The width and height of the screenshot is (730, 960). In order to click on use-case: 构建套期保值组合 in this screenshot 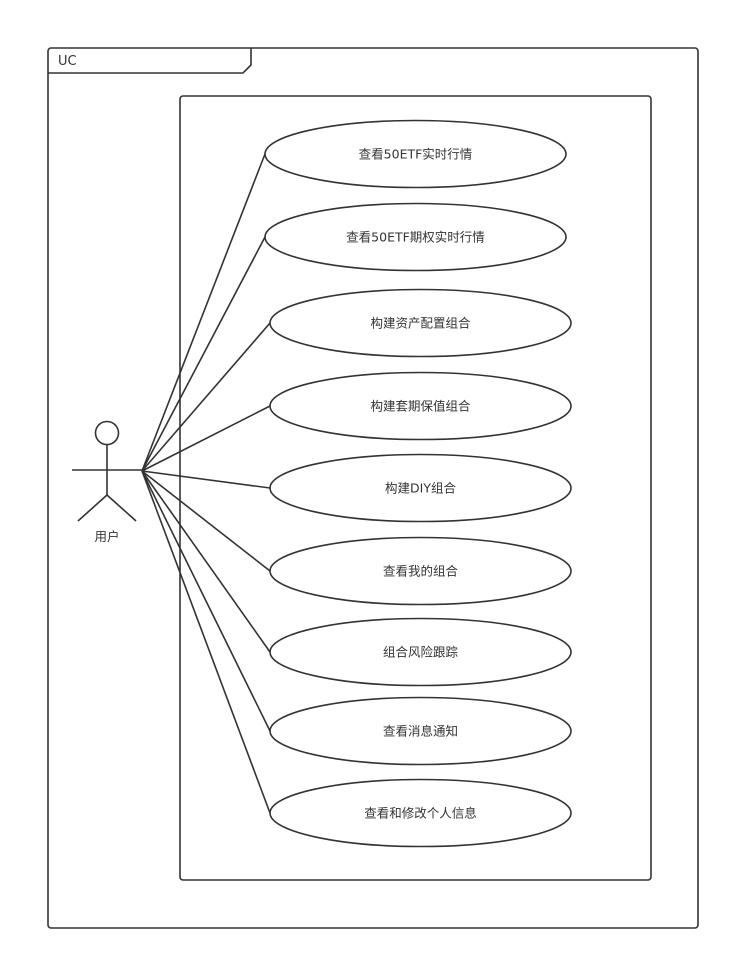, I will do `click(420, 406)`.